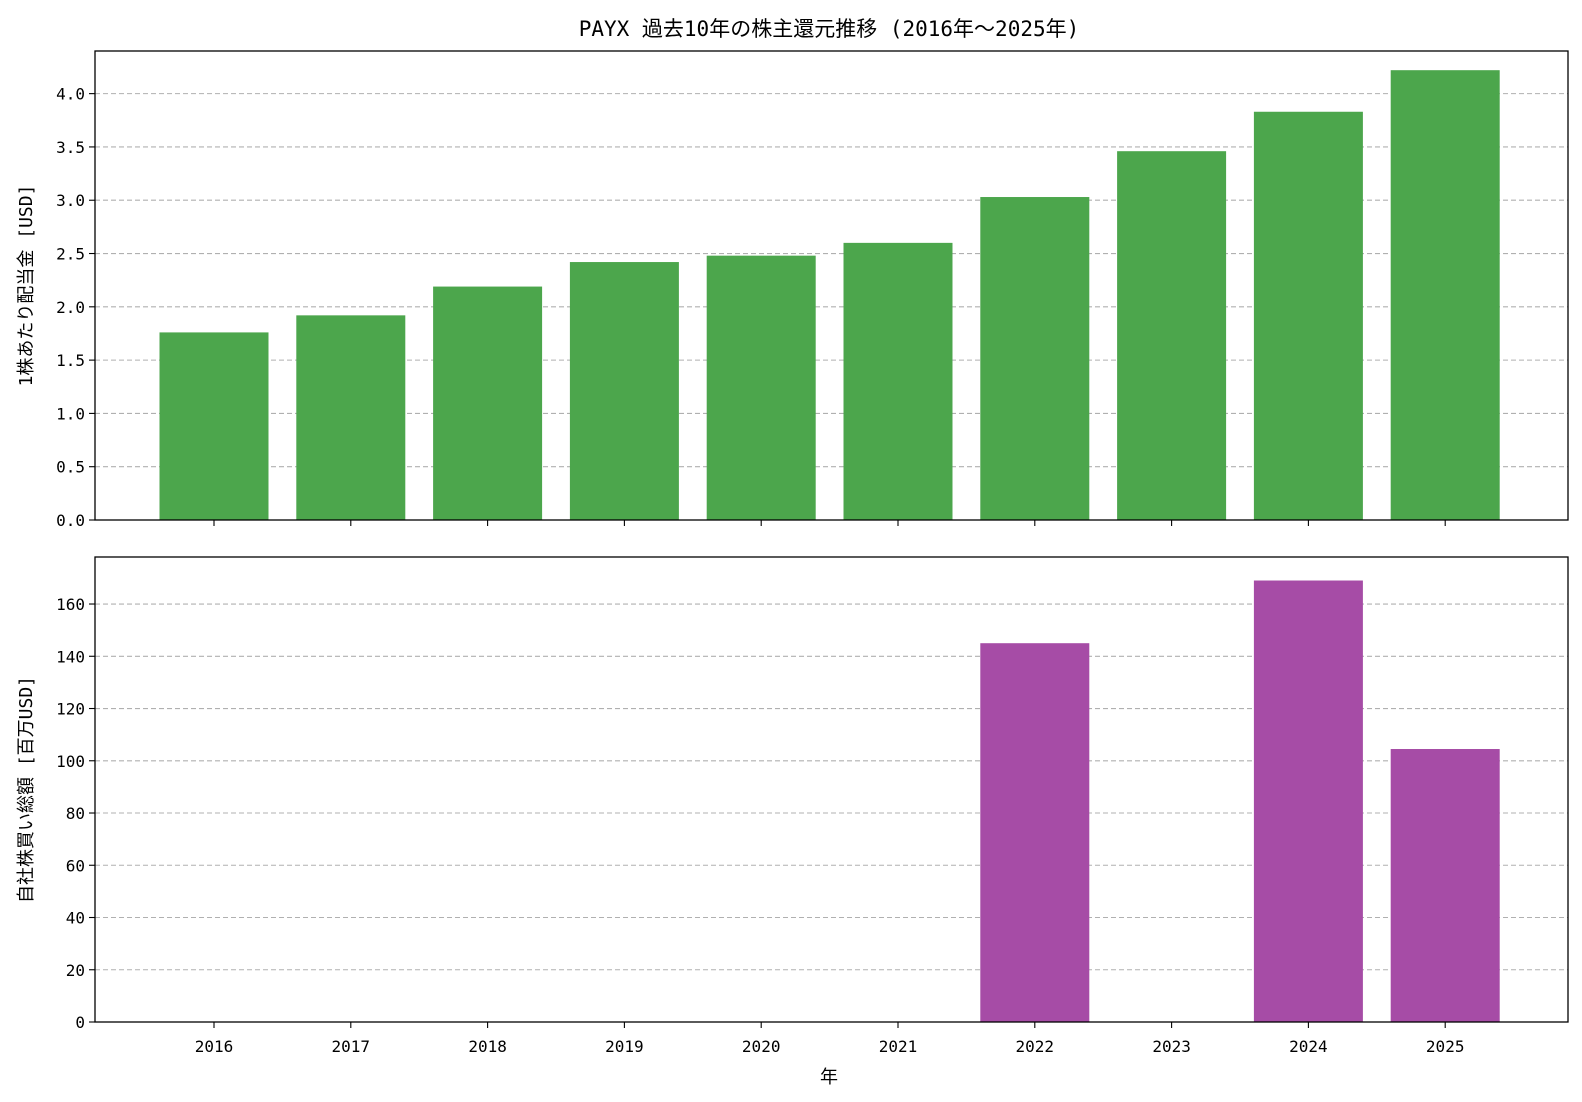 This screenshot has height=1102, width=1582. What do you see at coordinates (70, 200) in the screenshot?
I see `y-tick-label: 3.0` at bounding box center [70, 200].